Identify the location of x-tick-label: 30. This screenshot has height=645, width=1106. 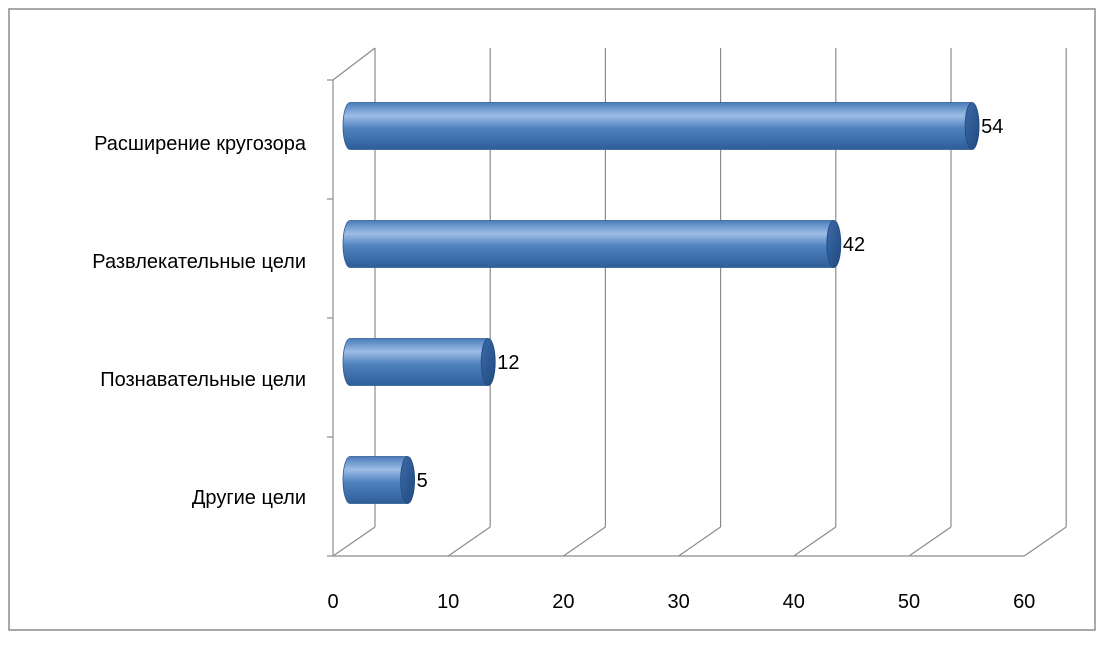
(678, 602).